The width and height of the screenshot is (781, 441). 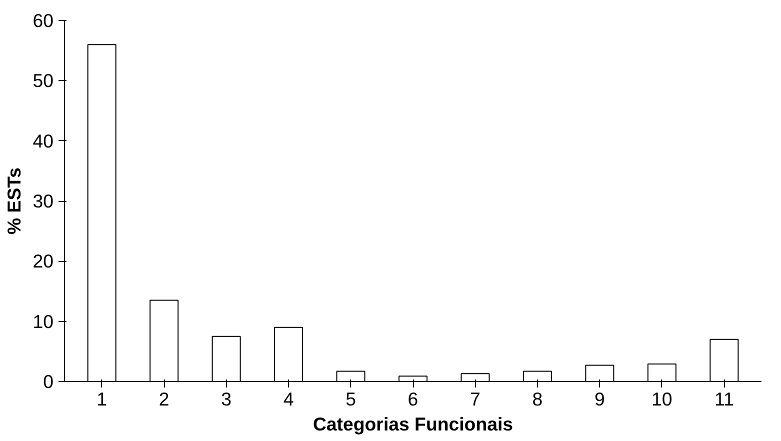 I want to click on x-tick-label: 10, so click(x=662, y=399).